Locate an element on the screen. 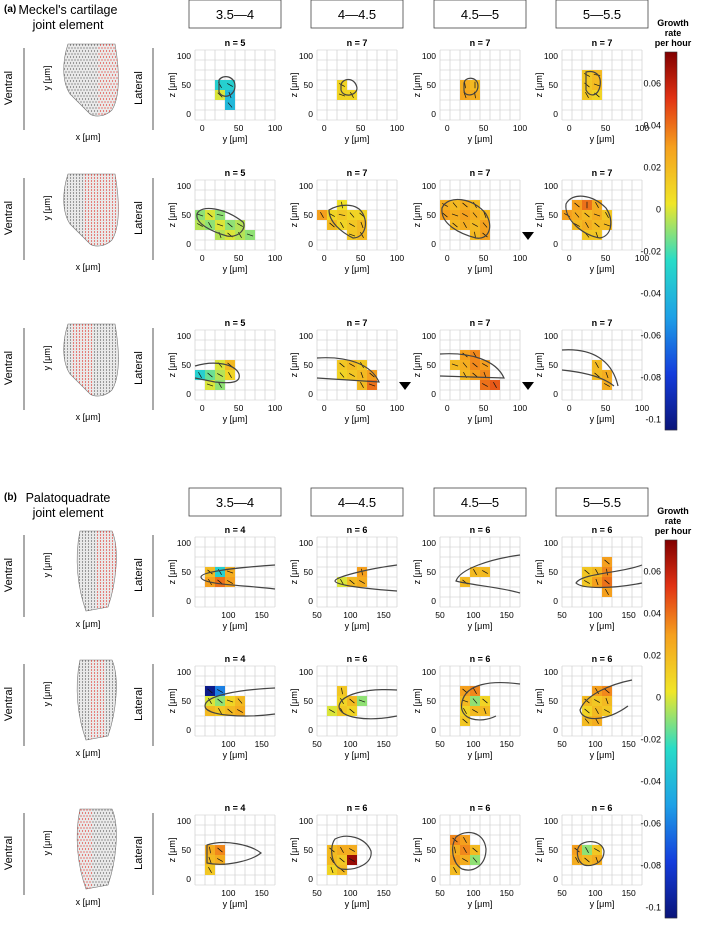  colorbar-title: per hour is located at coordinates (673, 531).